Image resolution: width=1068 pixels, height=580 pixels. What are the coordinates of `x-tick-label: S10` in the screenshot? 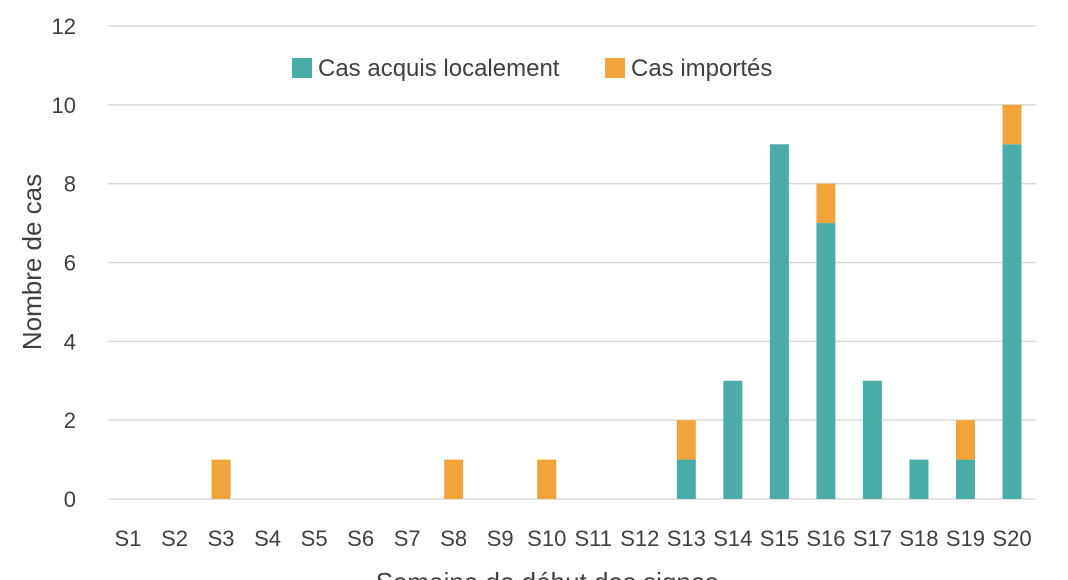 It's located at (546, 538).